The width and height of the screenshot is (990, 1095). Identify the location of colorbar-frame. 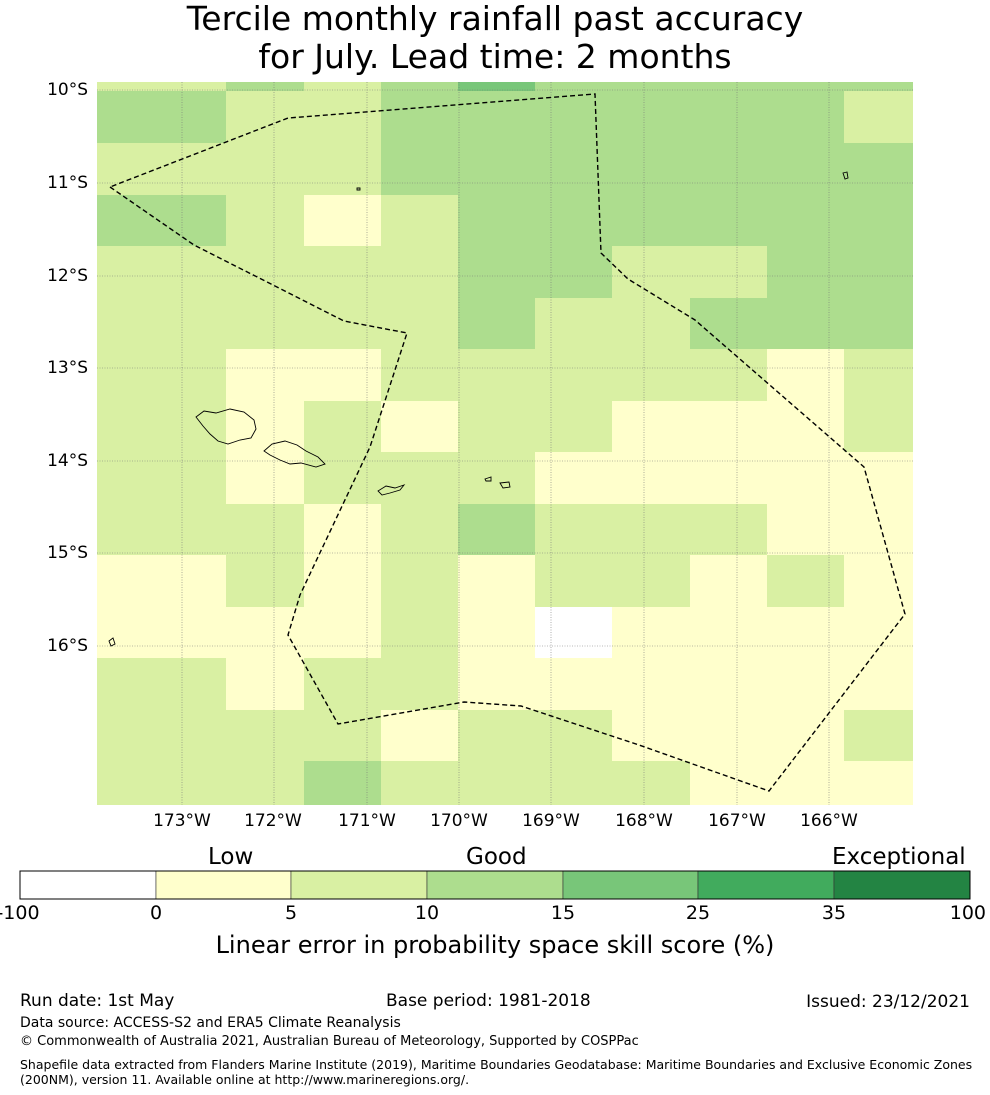
(495, 885).